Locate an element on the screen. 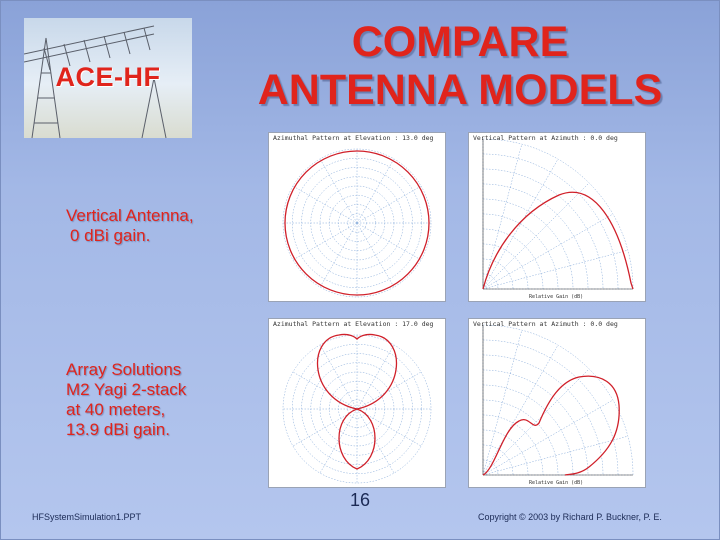 The height and width of the screenshot is (540, 720). elevation-plot-yagi-caption: Vertical Pattern at Azimuth : 0.0 deg is located at coordinates (545, 324).